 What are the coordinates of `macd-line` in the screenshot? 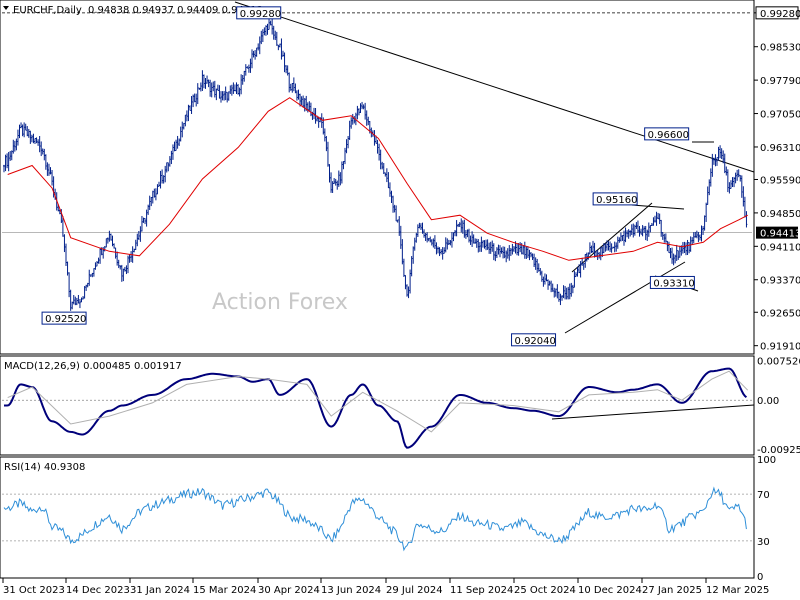 It's located at (376, 408).